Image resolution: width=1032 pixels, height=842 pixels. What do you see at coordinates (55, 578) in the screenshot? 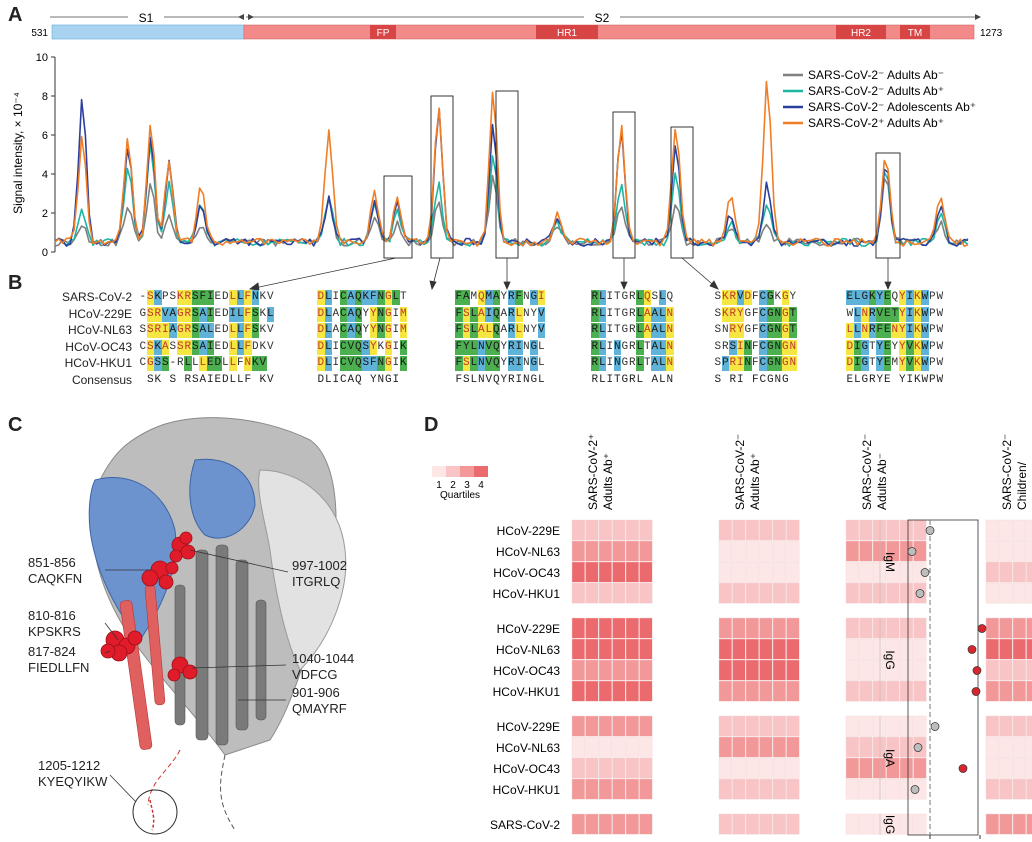
I see `label-851-seq: CAQKFN` at bounding box center [55, 578].